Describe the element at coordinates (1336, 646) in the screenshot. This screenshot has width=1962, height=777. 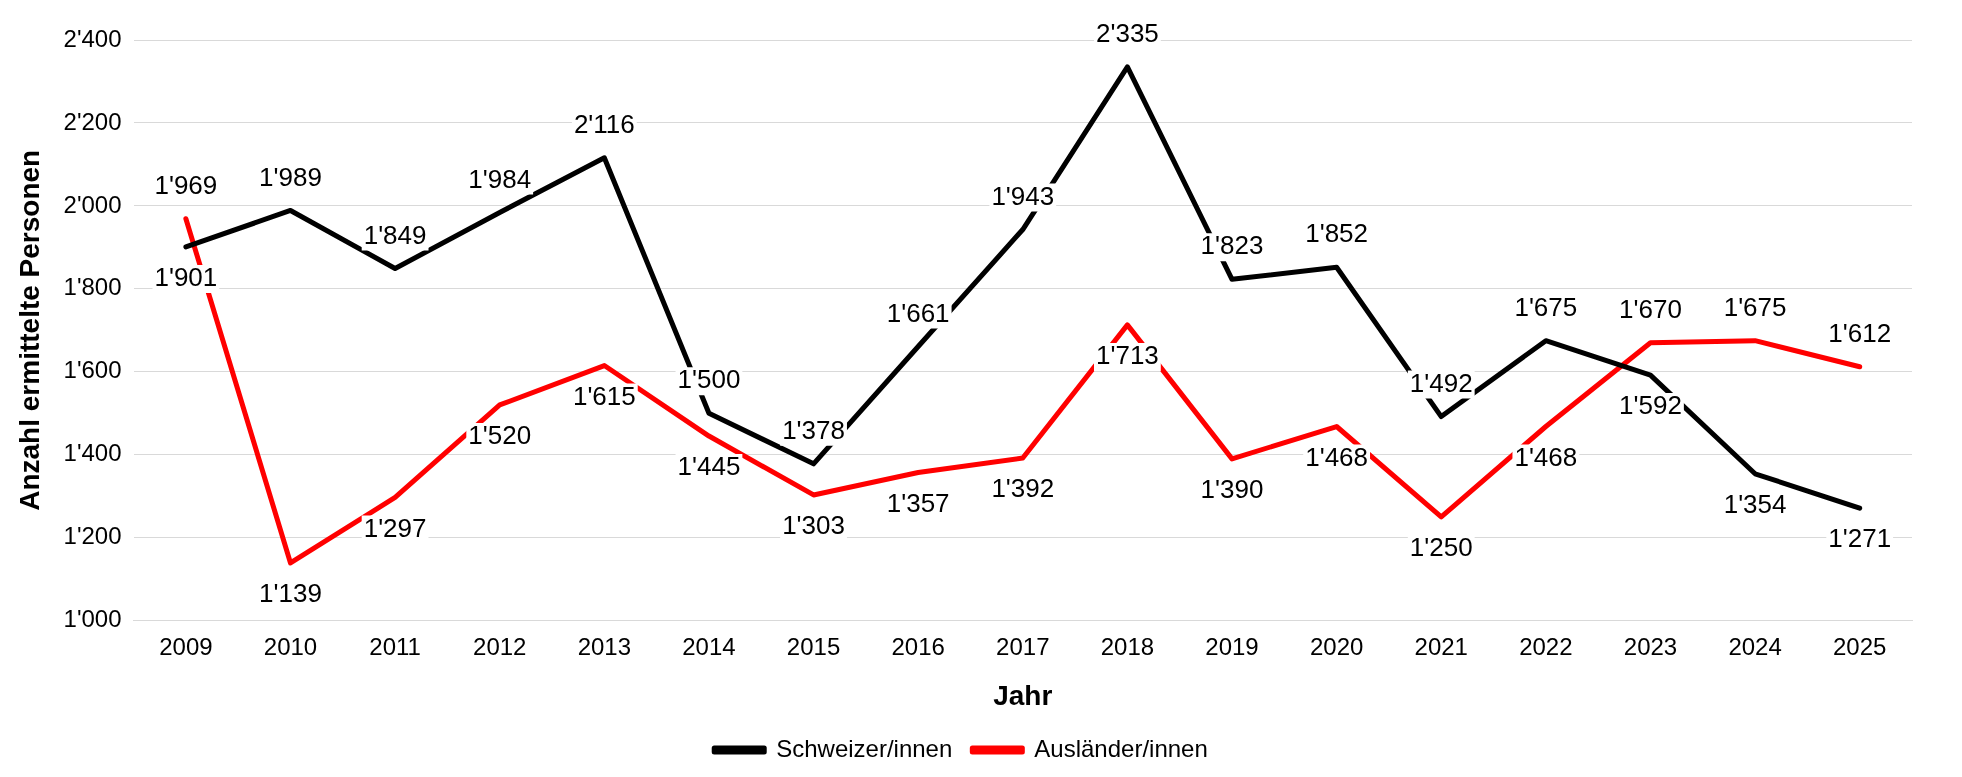
I see `x-tick-label: 2020` at that location.